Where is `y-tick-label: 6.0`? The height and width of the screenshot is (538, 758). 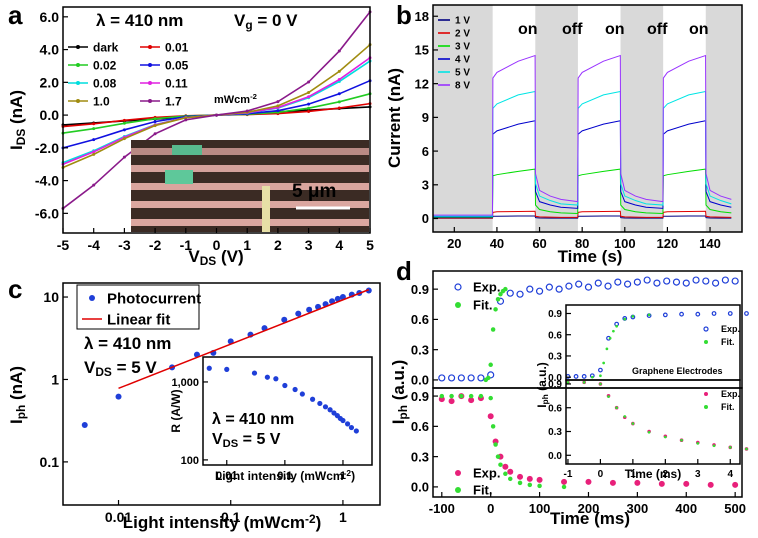
y-tick-label: 6.0 is located at coordinates (50, 17).